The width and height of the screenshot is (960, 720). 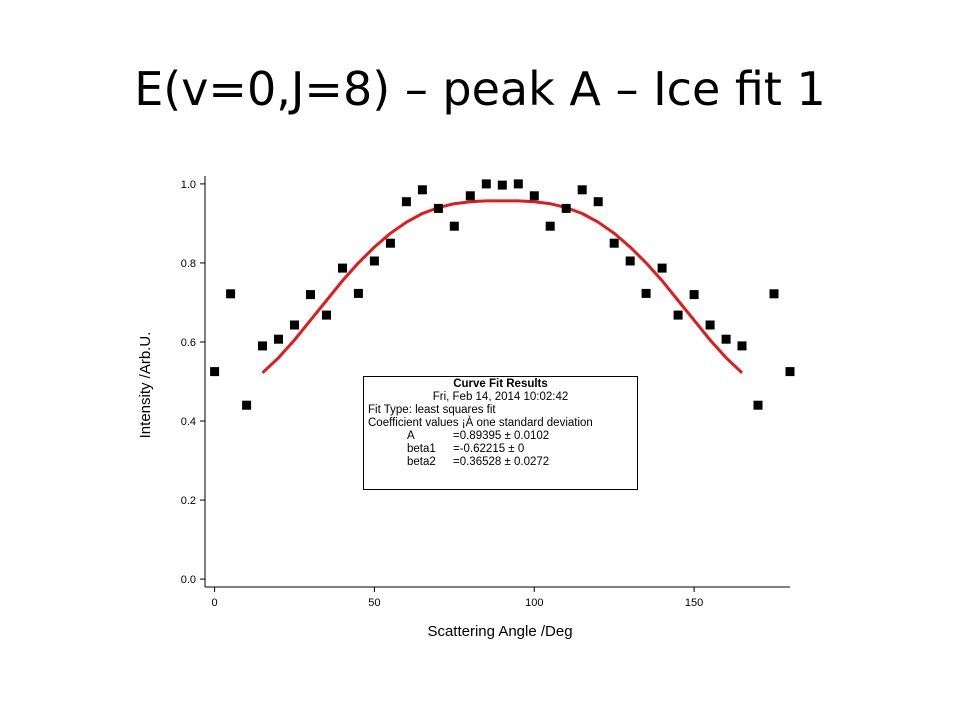 What do you see at coordinates (421, 449) in the screenshot?
I see `coef-name: beta1` at bounding box center [421, 449].